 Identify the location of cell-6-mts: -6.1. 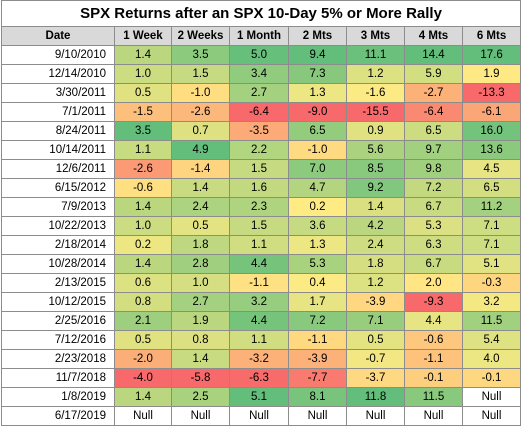
(491, 112).